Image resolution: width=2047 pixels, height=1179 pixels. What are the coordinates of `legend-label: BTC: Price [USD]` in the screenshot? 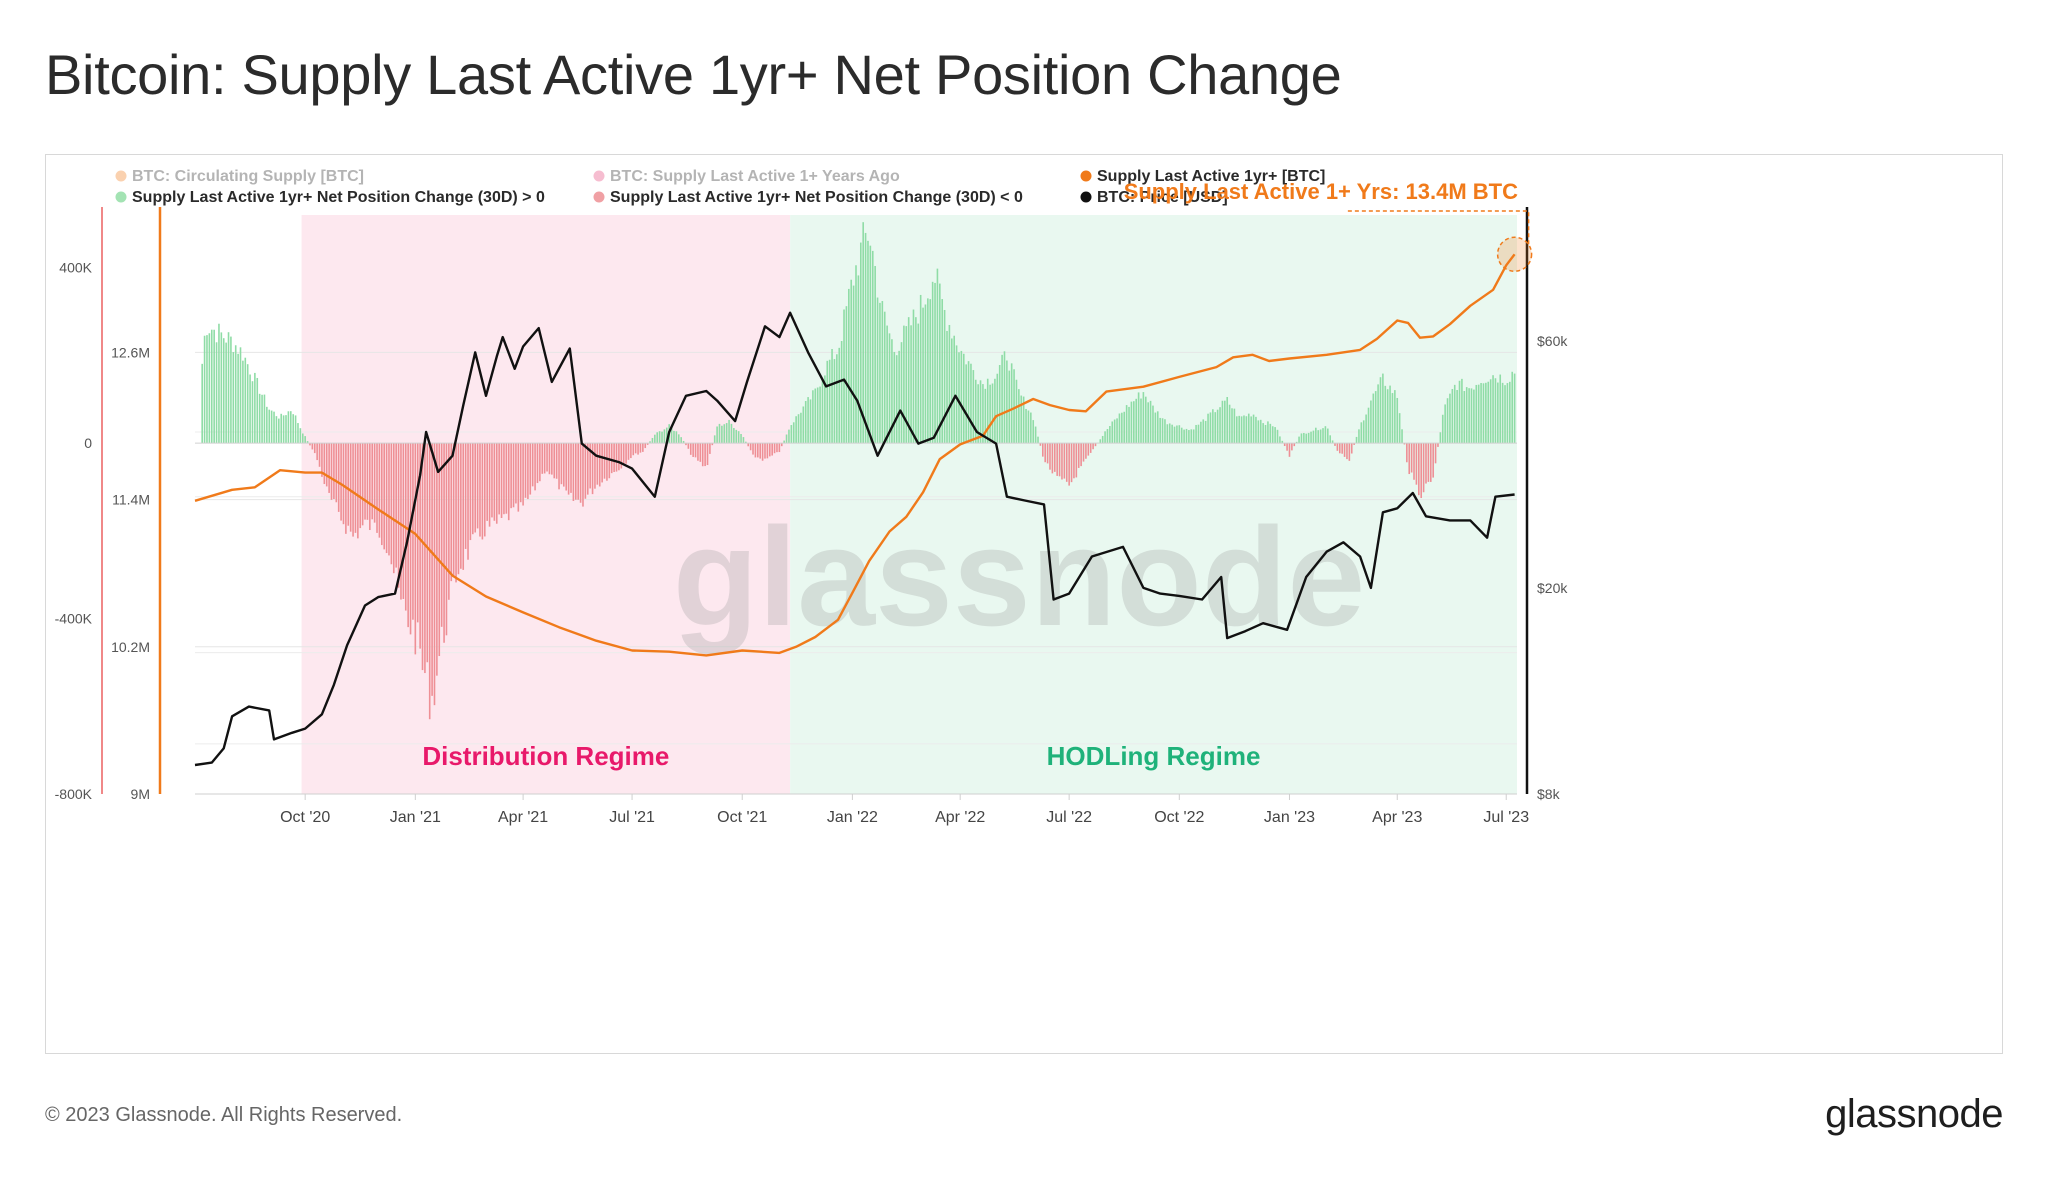 It's located at (1162, 197).